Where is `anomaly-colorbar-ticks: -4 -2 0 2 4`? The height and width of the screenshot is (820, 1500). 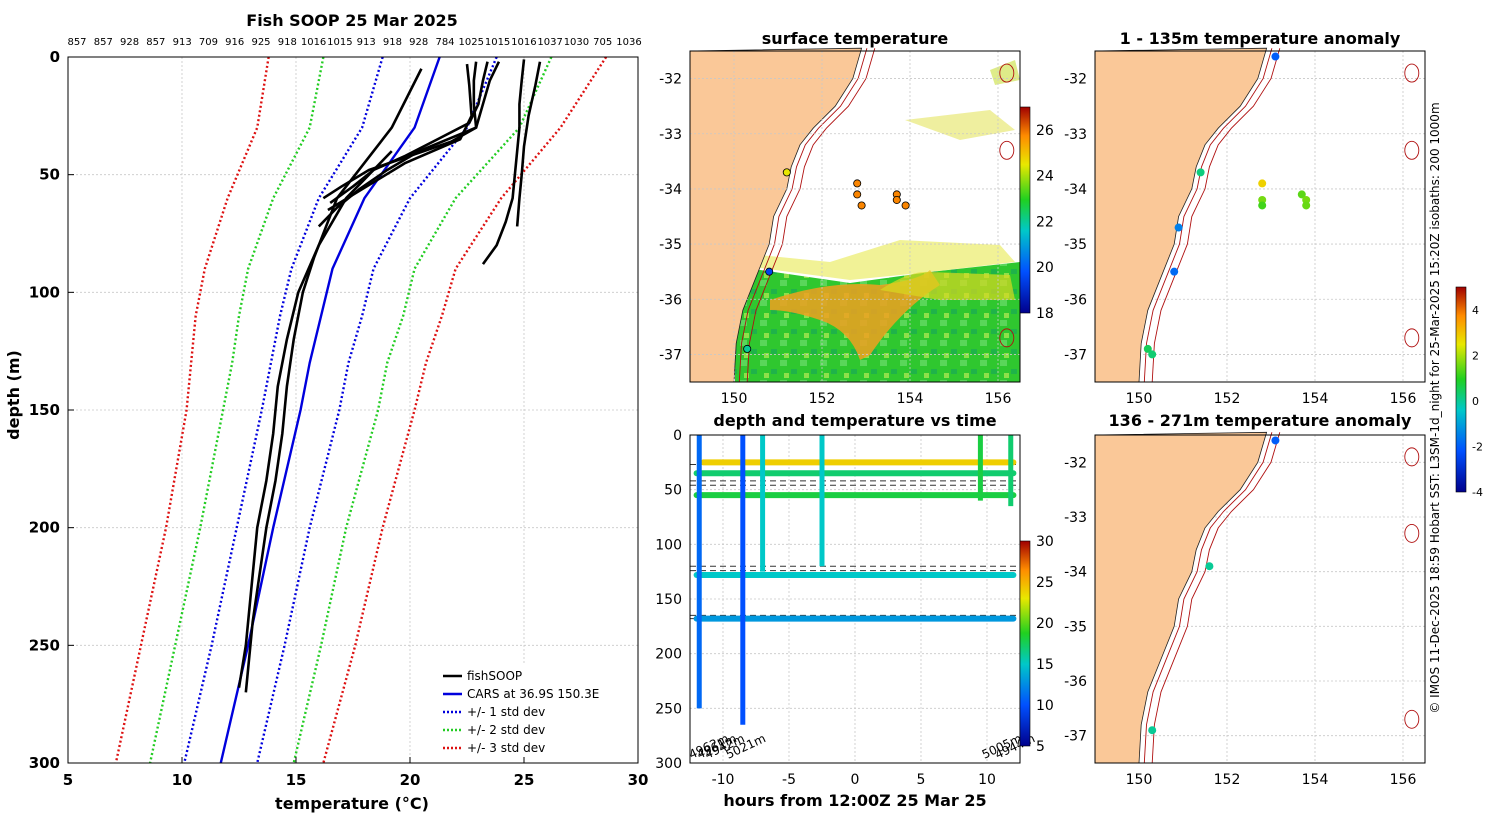 anomaly-colorbar-ticks: -4 -2 0 2 4 is located at coordinates (1477, 401).